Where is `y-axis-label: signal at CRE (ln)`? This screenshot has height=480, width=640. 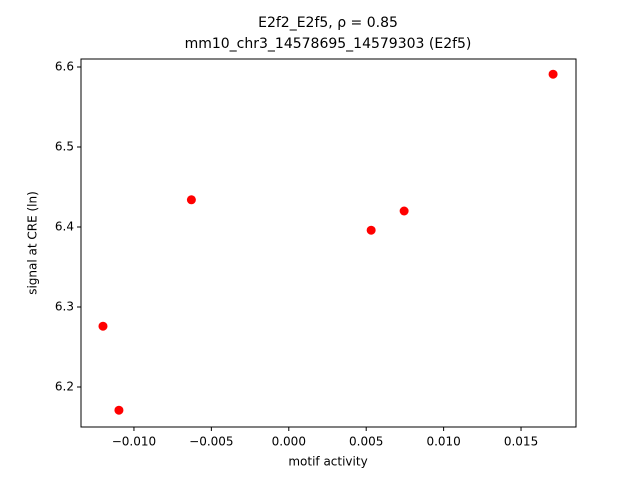
y-axis-label: signal at CRE (ln) is located at coordinates (33, 243).